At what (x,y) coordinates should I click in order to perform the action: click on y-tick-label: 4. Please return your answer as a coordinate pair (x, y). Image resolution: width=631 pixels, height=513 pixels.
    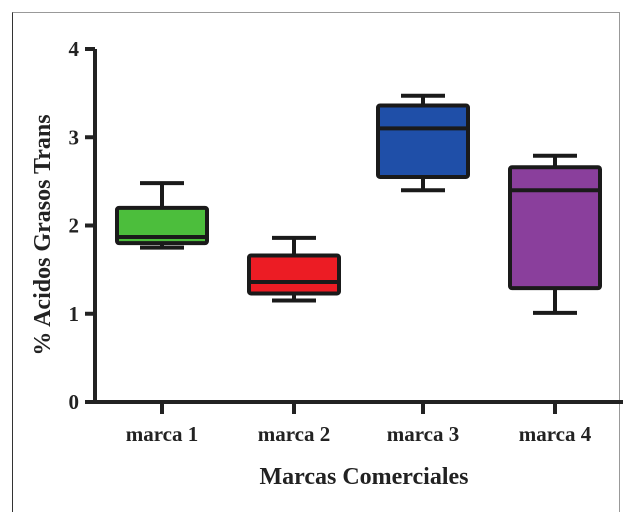
    Looking at the image, I should click on (74, 49).